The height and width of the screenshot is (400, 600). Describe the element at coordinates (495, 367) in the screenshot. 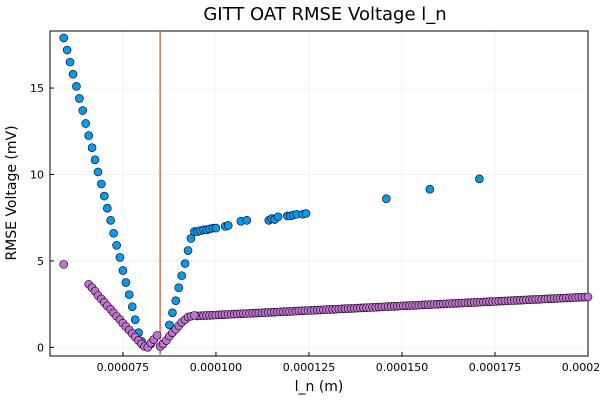

I see `x-tick-label: 0.000175` at that location.